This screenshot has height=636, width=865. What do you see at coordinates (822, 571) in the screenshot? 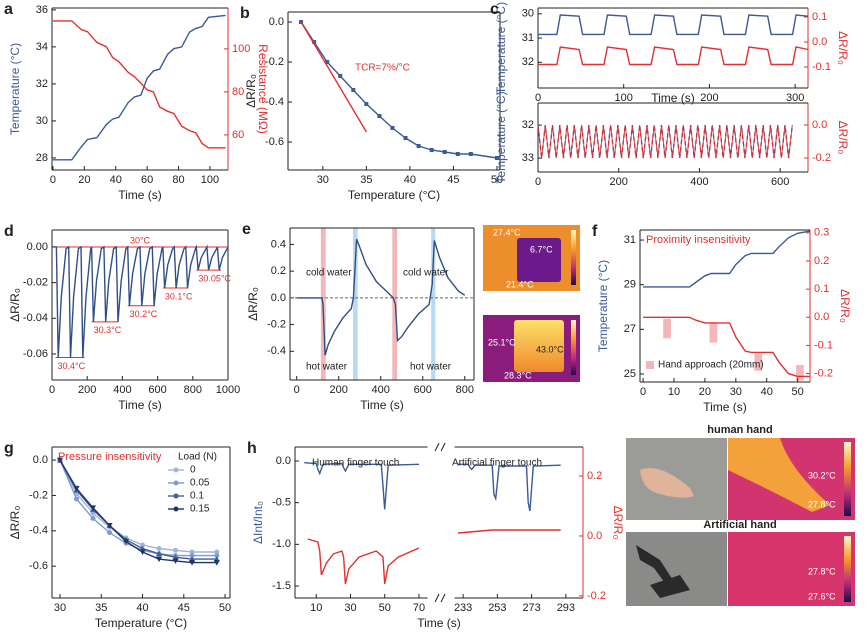
I see `temp-label: 27.8°C` at bounding box center [822, 571].